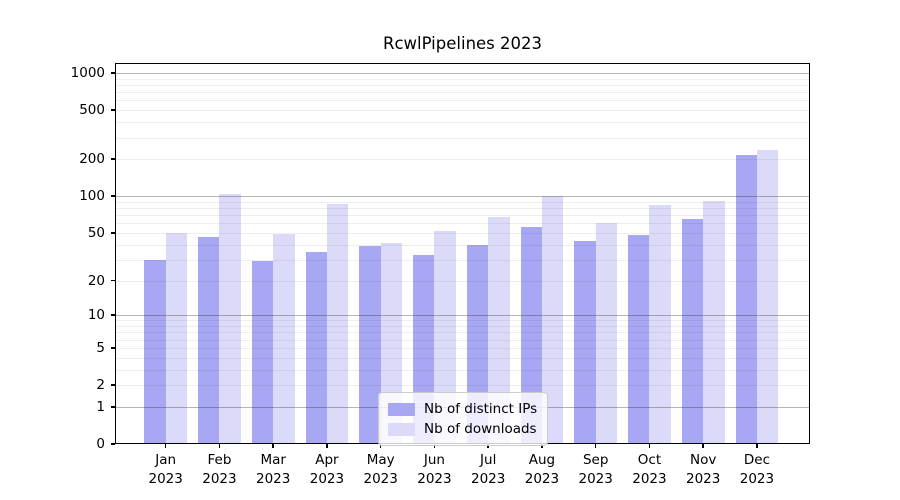 The image size is (900, 500). Describe the element at coordinates (165, 469) in the screenshot. I see `x-tick-label-jan: Jan 2023` at that location.